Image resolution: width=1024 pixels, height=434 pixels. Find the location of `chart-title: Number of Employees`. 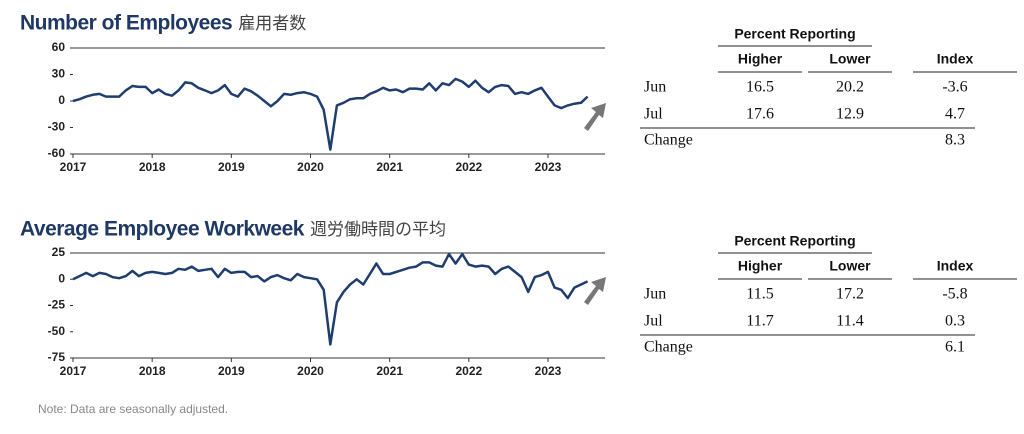

chart-title: Number of Employees is located at coordinates (126, 23).